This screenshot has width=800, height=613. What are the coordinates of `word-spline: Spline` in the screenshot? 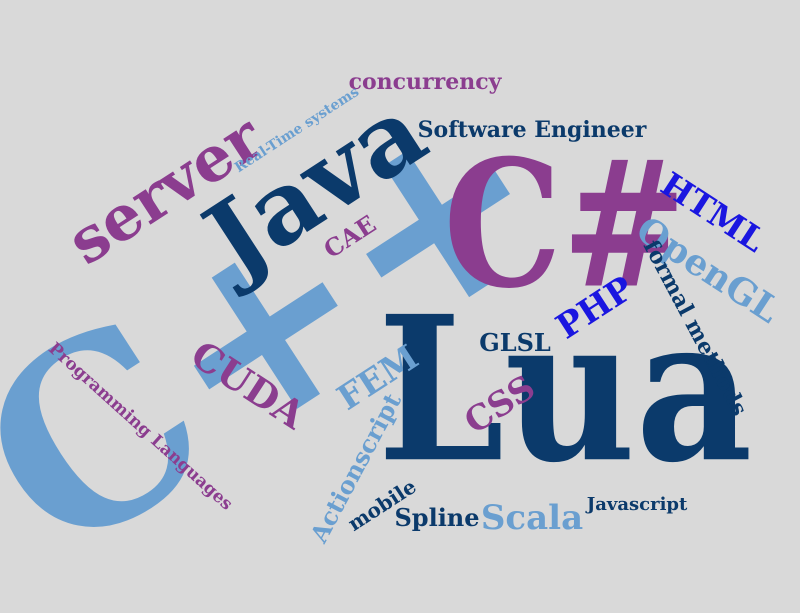 It's located at (437, 517).